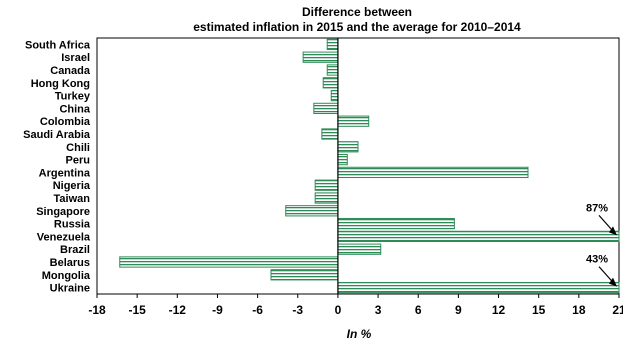 This screenshot has height=343, width=623. I want to click on x-tick-label: 9, so click(458, 310).